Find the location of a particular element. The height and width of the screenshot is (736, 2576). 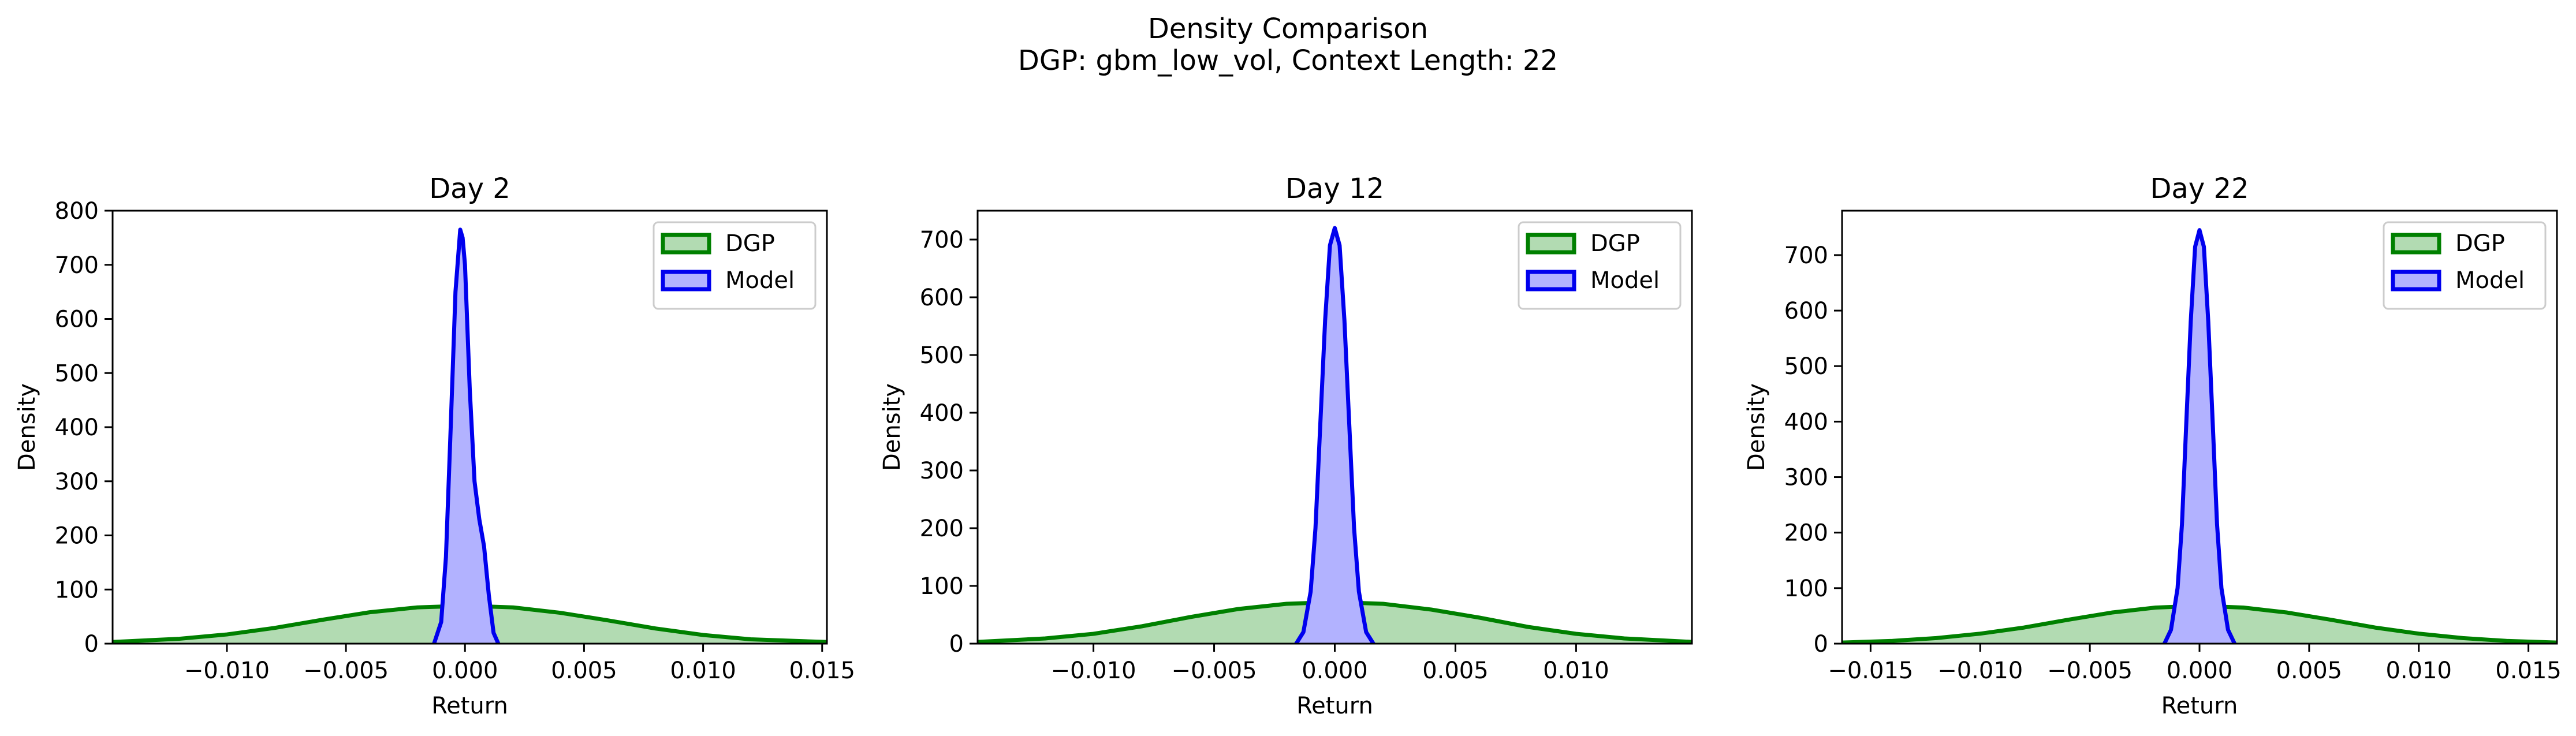

subplot-title: Day 12 is located at coordinates (1335, 189).